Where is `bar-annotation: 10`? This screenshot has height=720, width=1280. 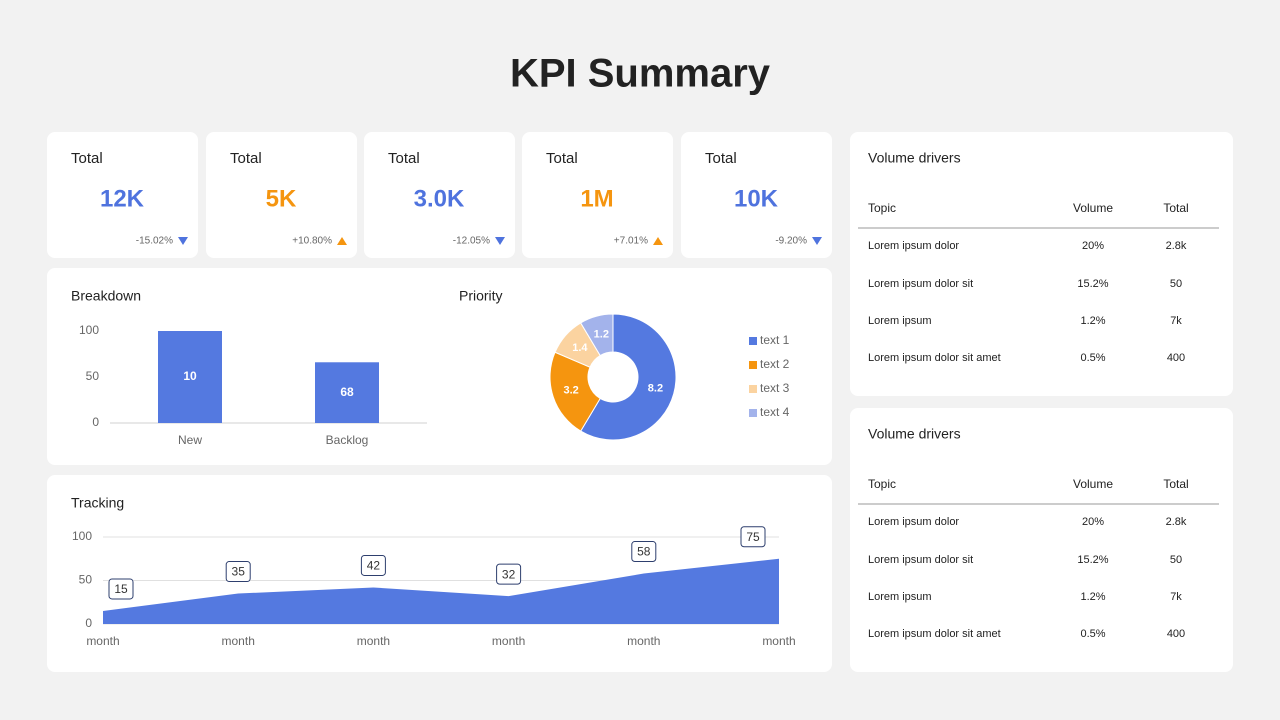
bar-annotation: 10 is located at coordinates (190, 376).